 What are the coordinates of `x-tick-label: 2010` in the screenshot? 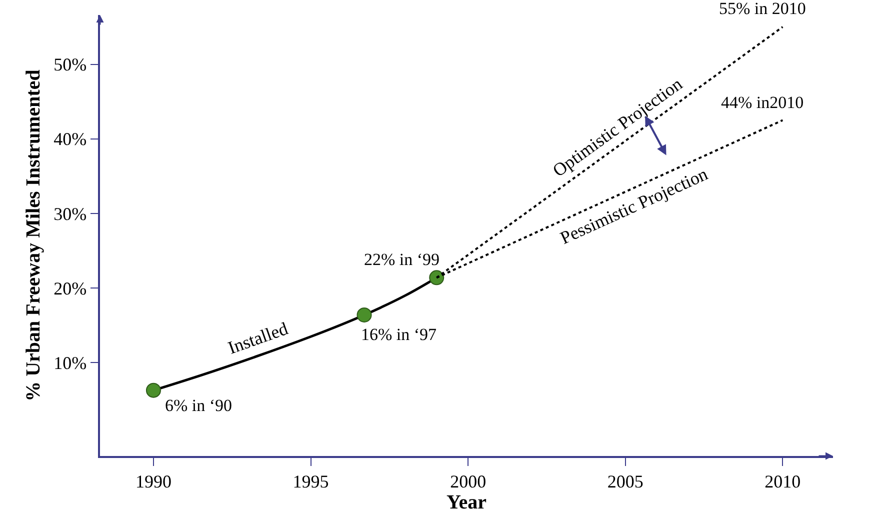 It's located at (782, 481).